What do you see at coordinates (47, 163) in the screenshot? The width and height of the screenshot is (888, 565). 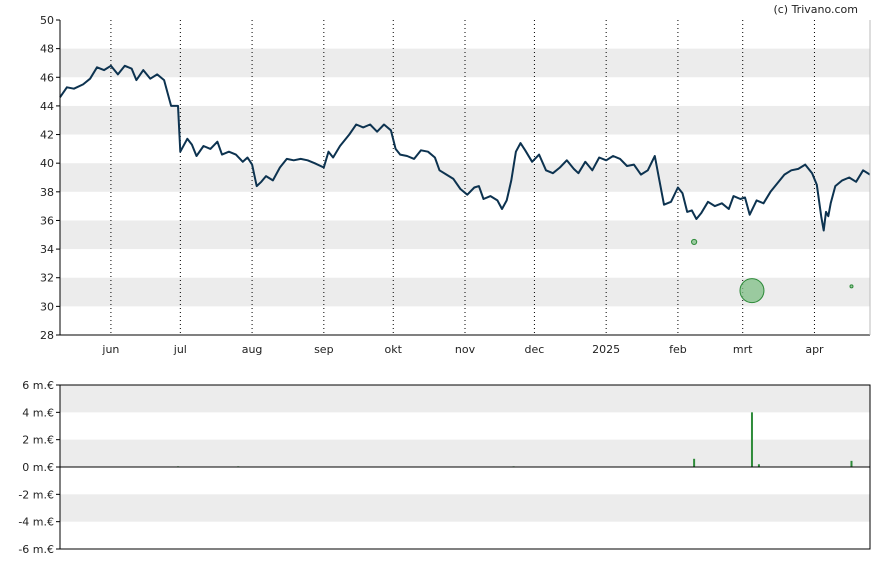 I see `y-tick-label: 40` at bounding box center [47, 163].